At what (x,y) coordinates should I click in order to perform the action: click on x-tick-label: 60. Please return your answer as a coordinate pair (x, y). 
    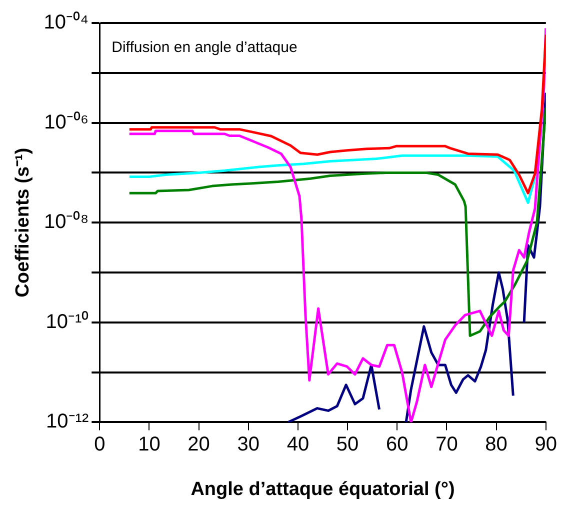
    Looking at the image, I should click on (397, 445).